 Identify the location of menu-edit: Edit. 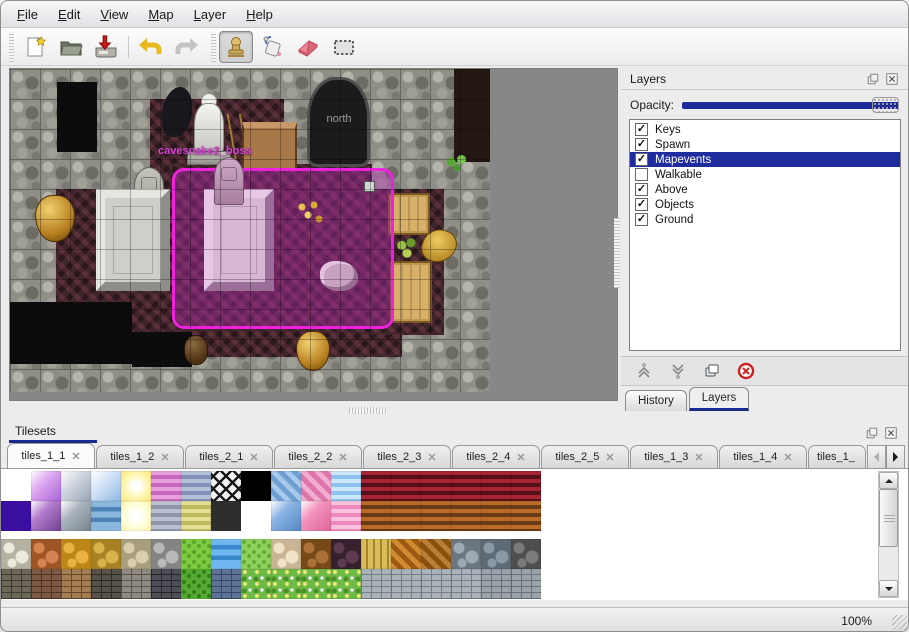
(69, 14).